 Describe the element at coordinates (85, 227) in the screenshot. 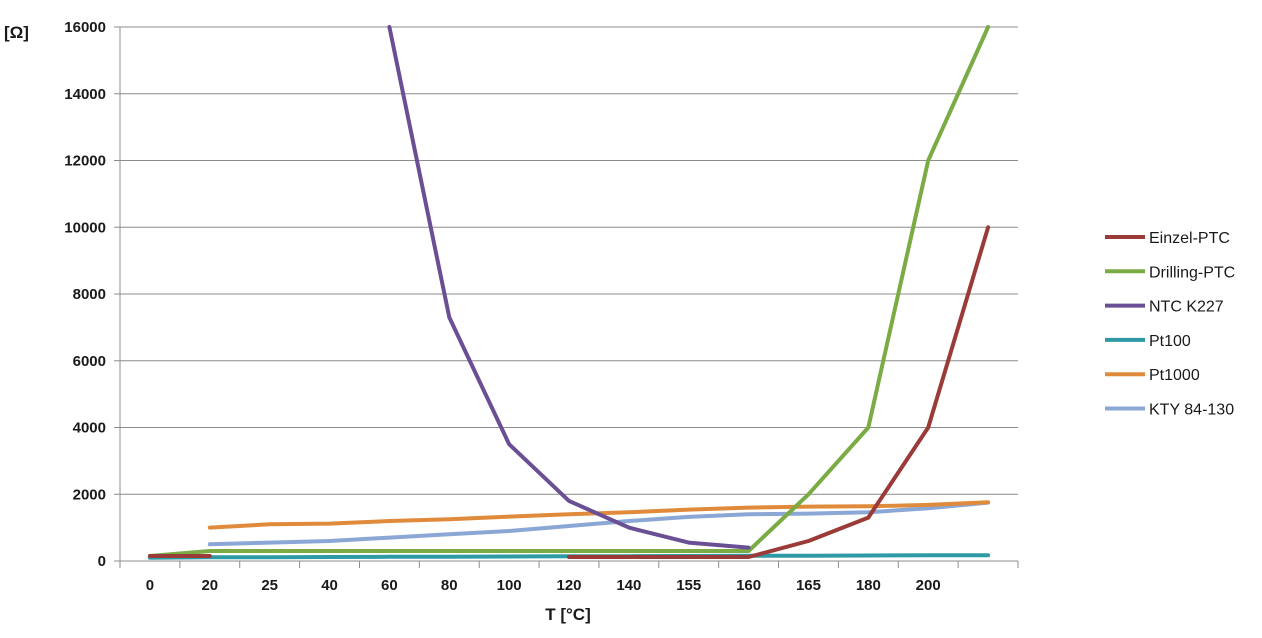

I see `y-tick-label: 10000` at that location.